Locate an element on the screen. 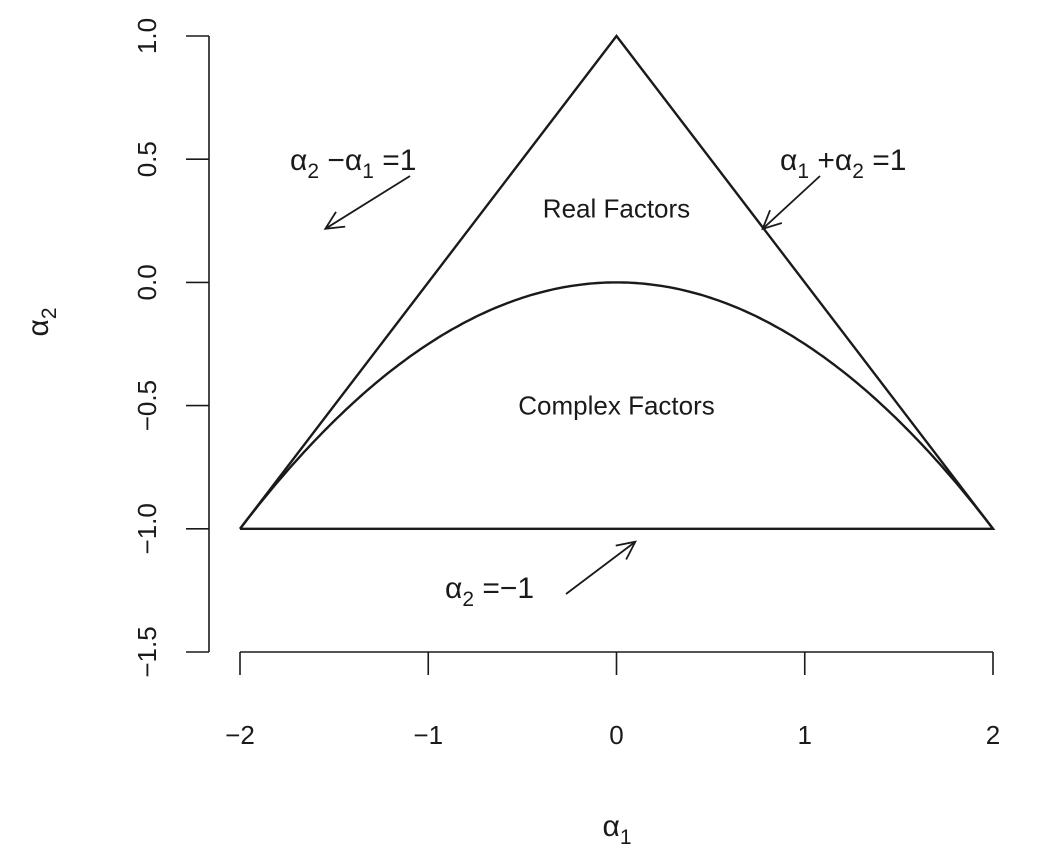 The height and width of the screenshot is (854, 1041). y-tick-label: −1.5 is located at coordinates (147, 651).